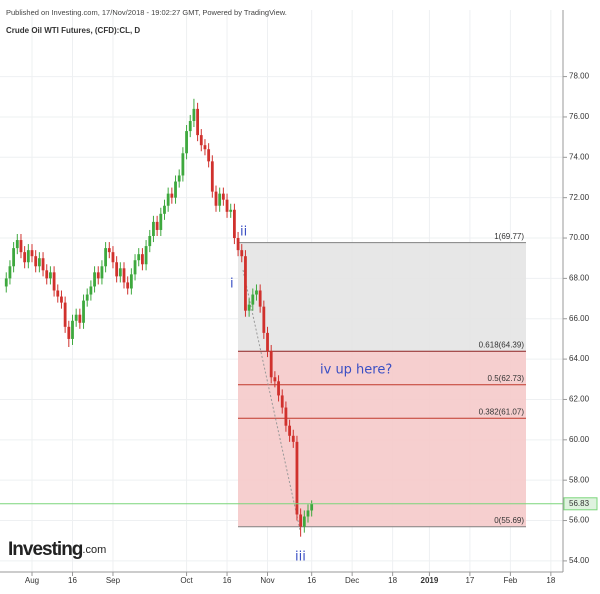 This screenshot has height=594, width=600. I want to click on x-tick-label: Oct, so click(186, 580).